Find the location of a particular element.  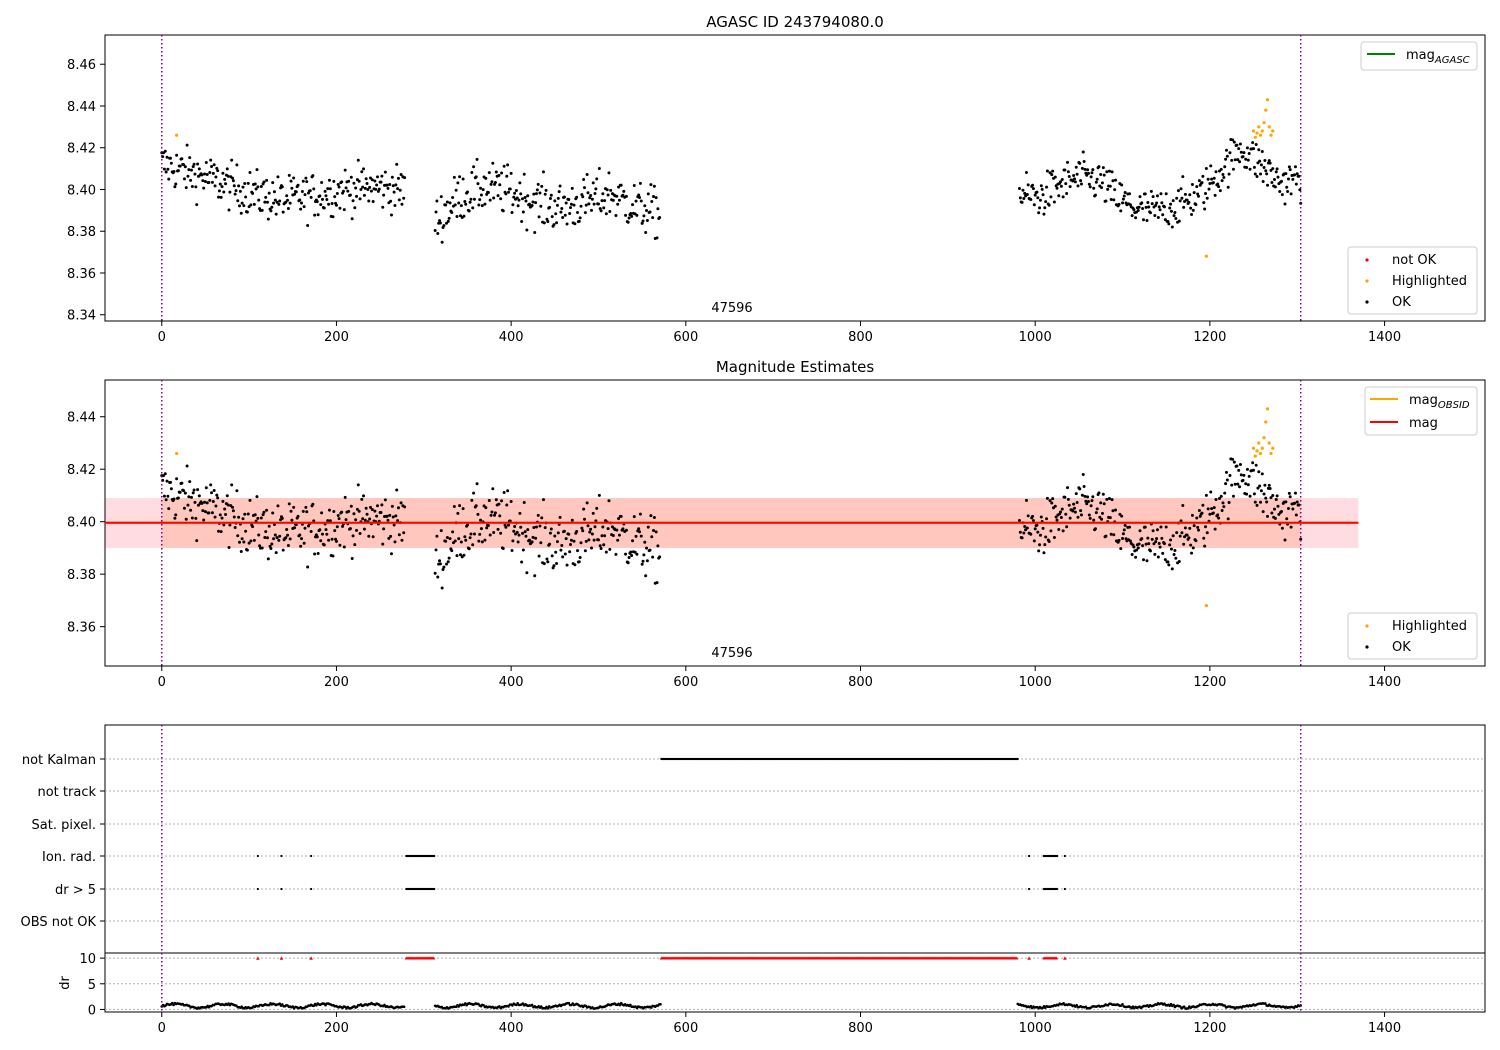

flag-label: Ion. rad. is located at coordinates (69, 857).